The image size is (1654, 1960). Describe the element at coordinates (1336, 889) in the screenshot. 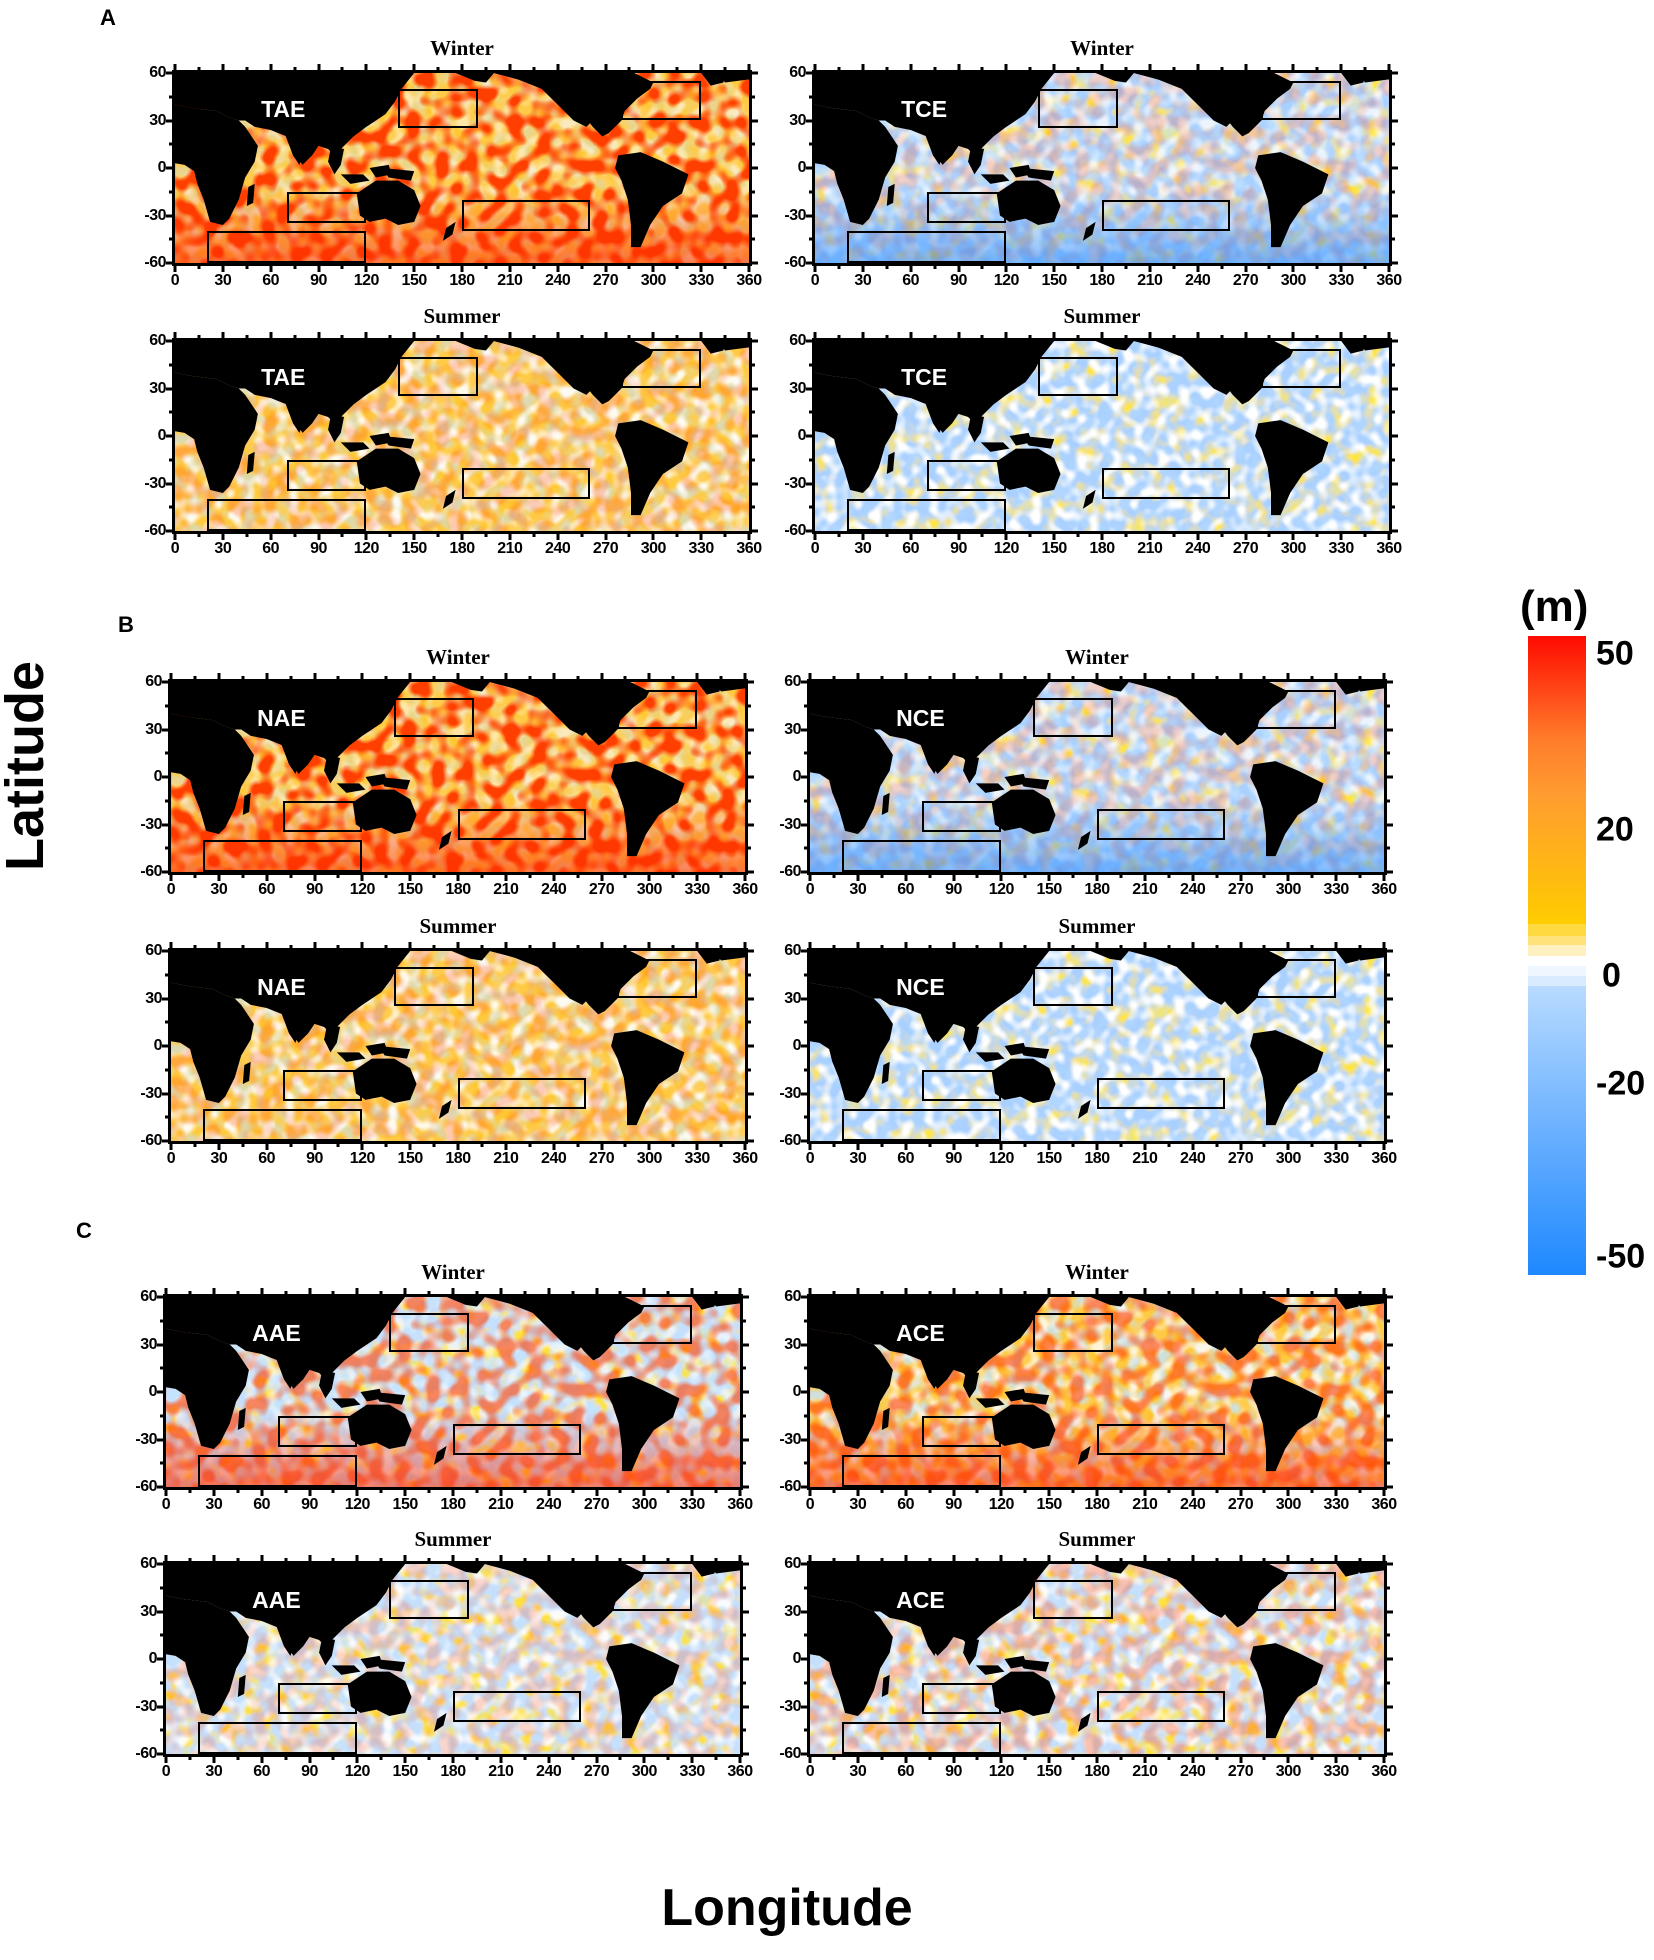

I see `x-tick-label: 330` at that location.